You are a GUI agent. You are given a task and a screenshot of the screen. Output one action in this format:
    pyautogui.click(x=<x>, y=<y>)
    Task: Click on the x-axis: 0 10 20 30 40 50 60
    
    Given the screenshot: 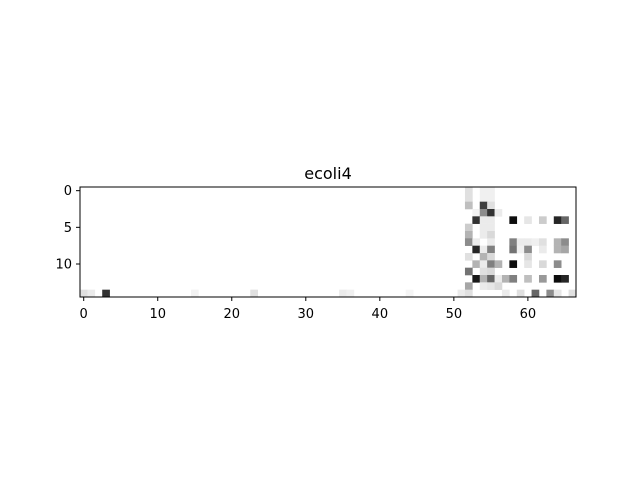 What is the action you would take?
    pyautogui.click(x=308, y=309)
    